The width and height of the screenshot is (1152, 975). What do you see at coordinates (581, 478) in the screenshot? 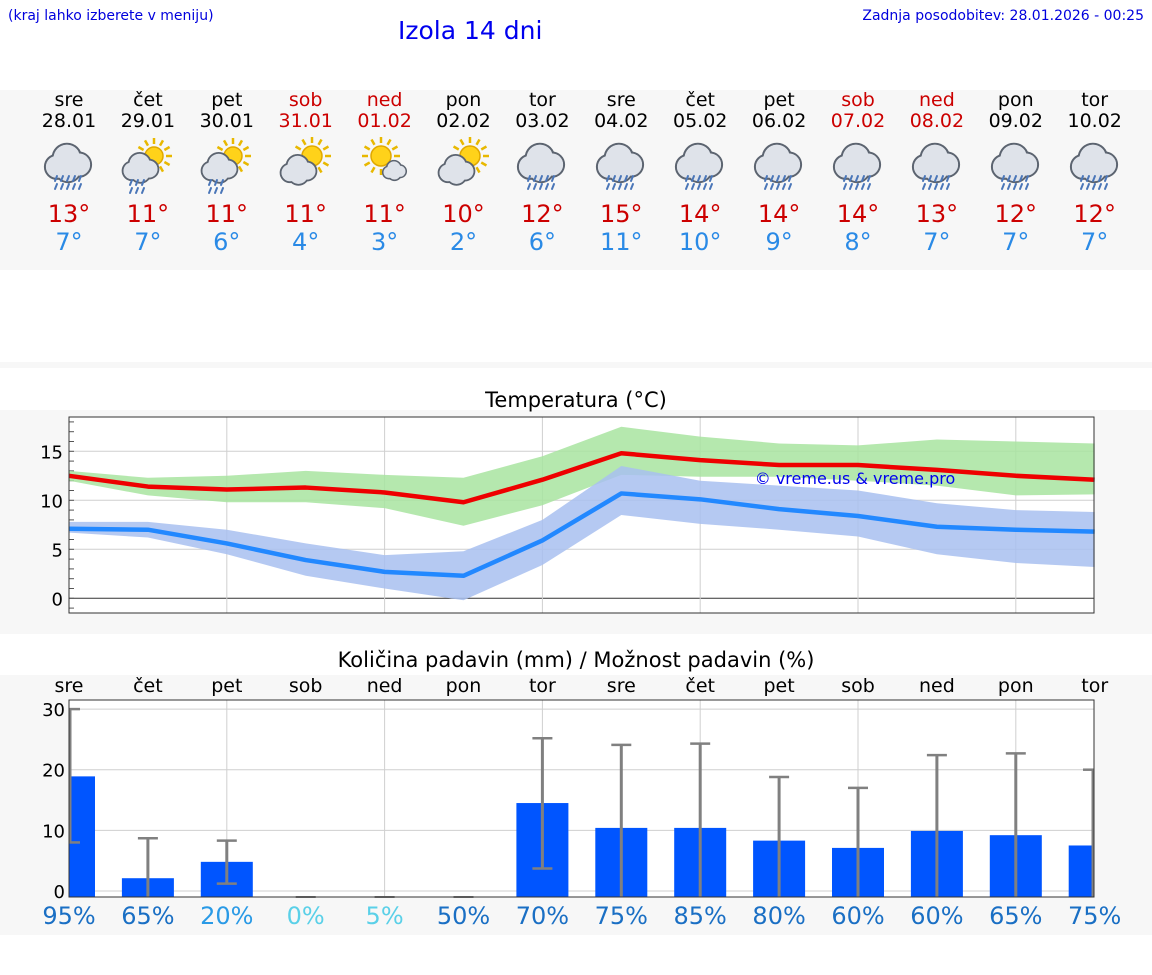
I see `max-line` at bounding box center [581, 478].